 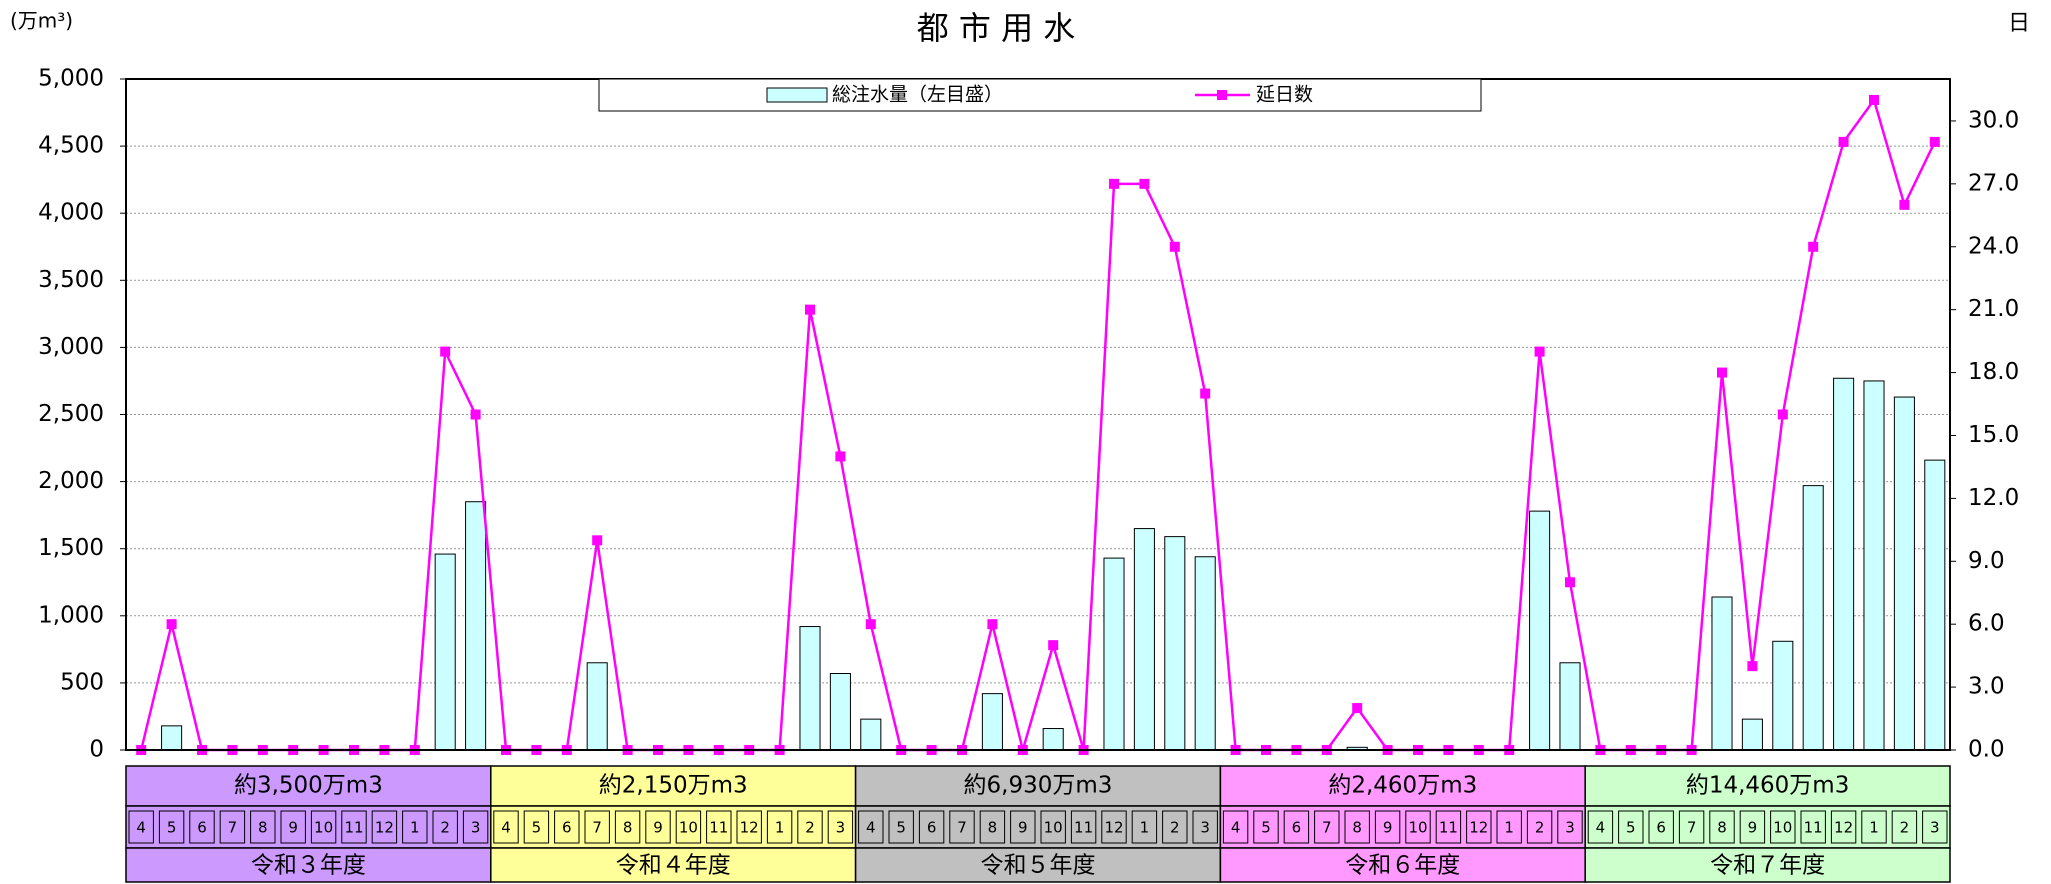 What do you see at coordinates (71, 79) in the screenshot?
I see `y-tick-label: 5,000` at bounding box center [71, 79].